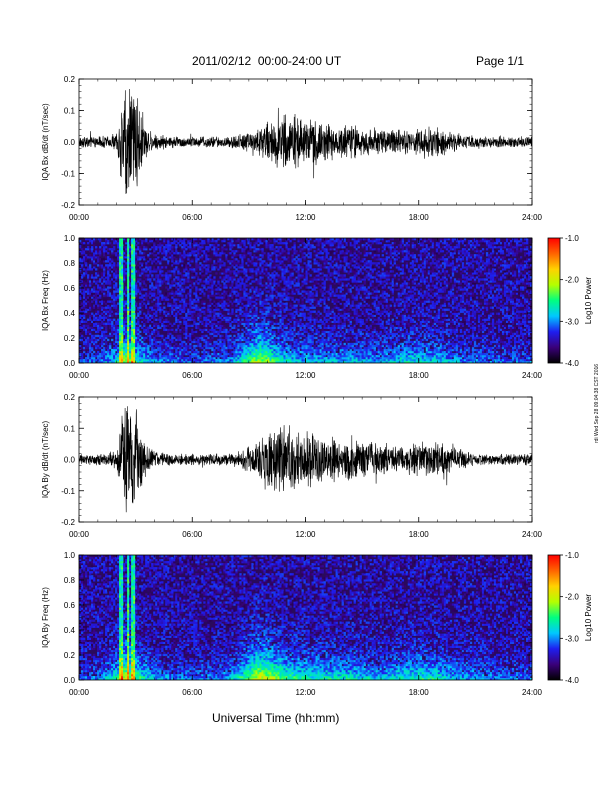  I want to click on y-axis-label: IQA By Freq (Hz), so click(45, 617).